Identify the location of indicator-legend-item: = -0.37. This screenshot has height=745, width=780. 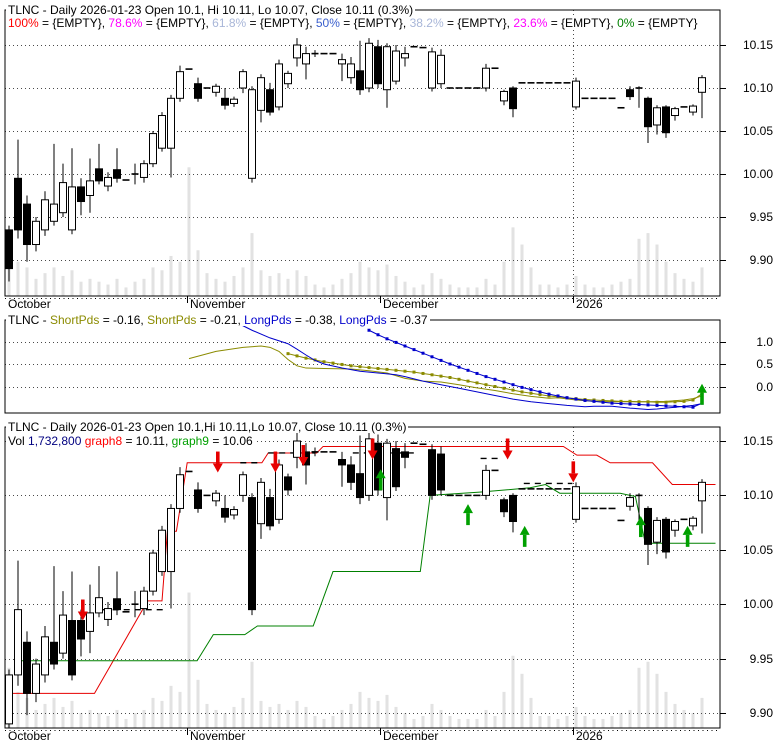
(407, 320).